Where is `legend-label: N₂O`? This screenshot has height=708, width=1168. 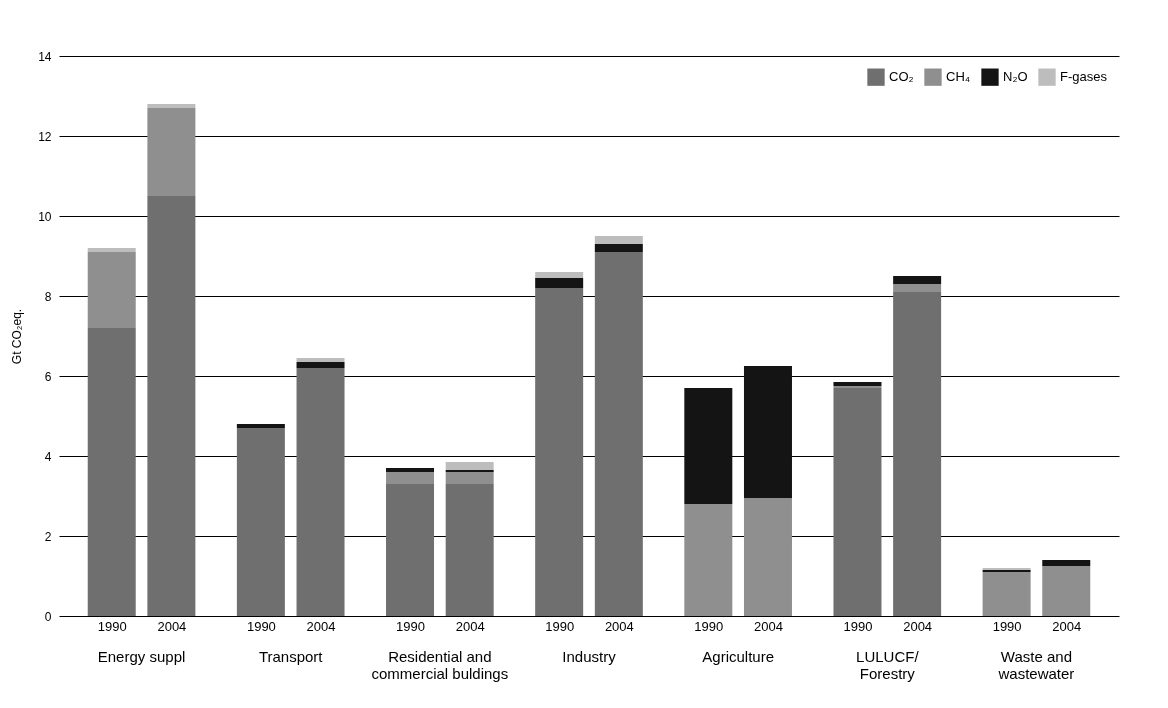 legend-label: N₂O is located at coordinates (1015, 77).